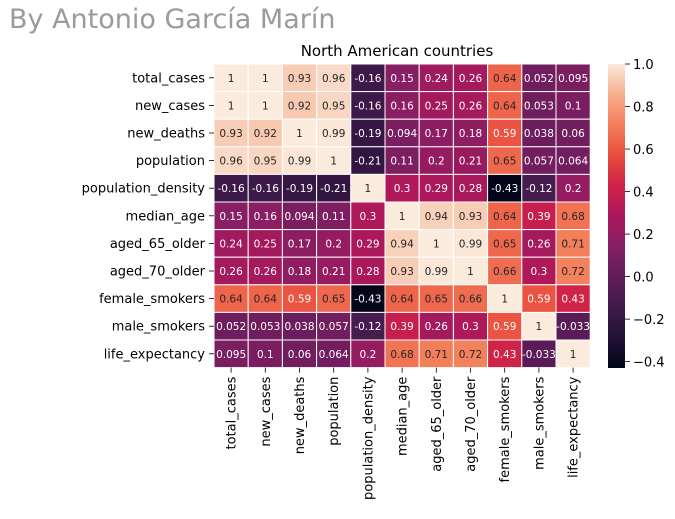  I want to click on cell-annotation: 0.21, so click(333, 272).